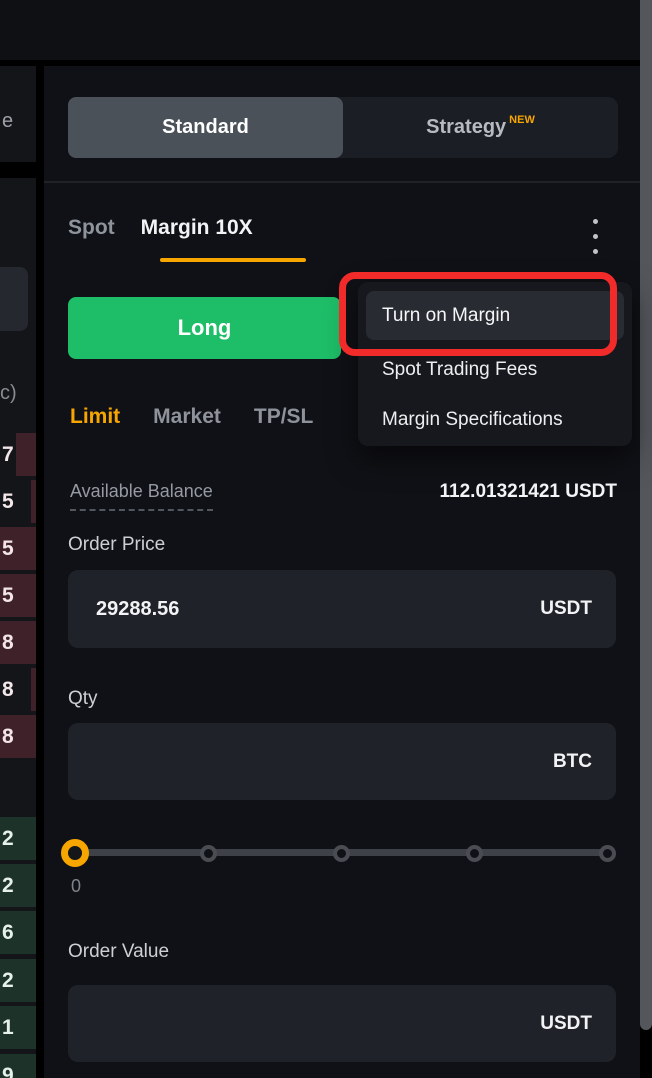 This screenshot has height=1078, width=652. I want to click on order-price-input, so click(311, 609).